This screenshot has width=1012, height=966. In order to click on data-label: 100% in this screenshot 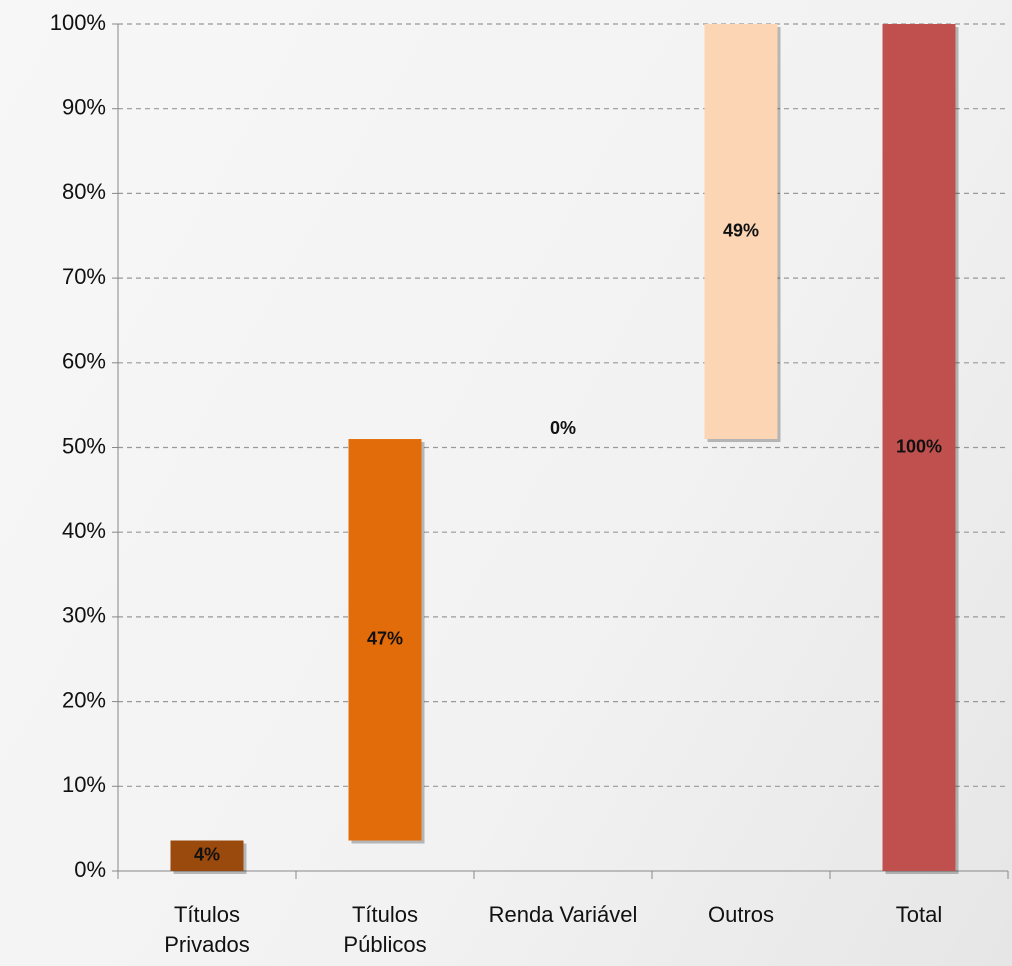, I will do `click(919, 446)`.